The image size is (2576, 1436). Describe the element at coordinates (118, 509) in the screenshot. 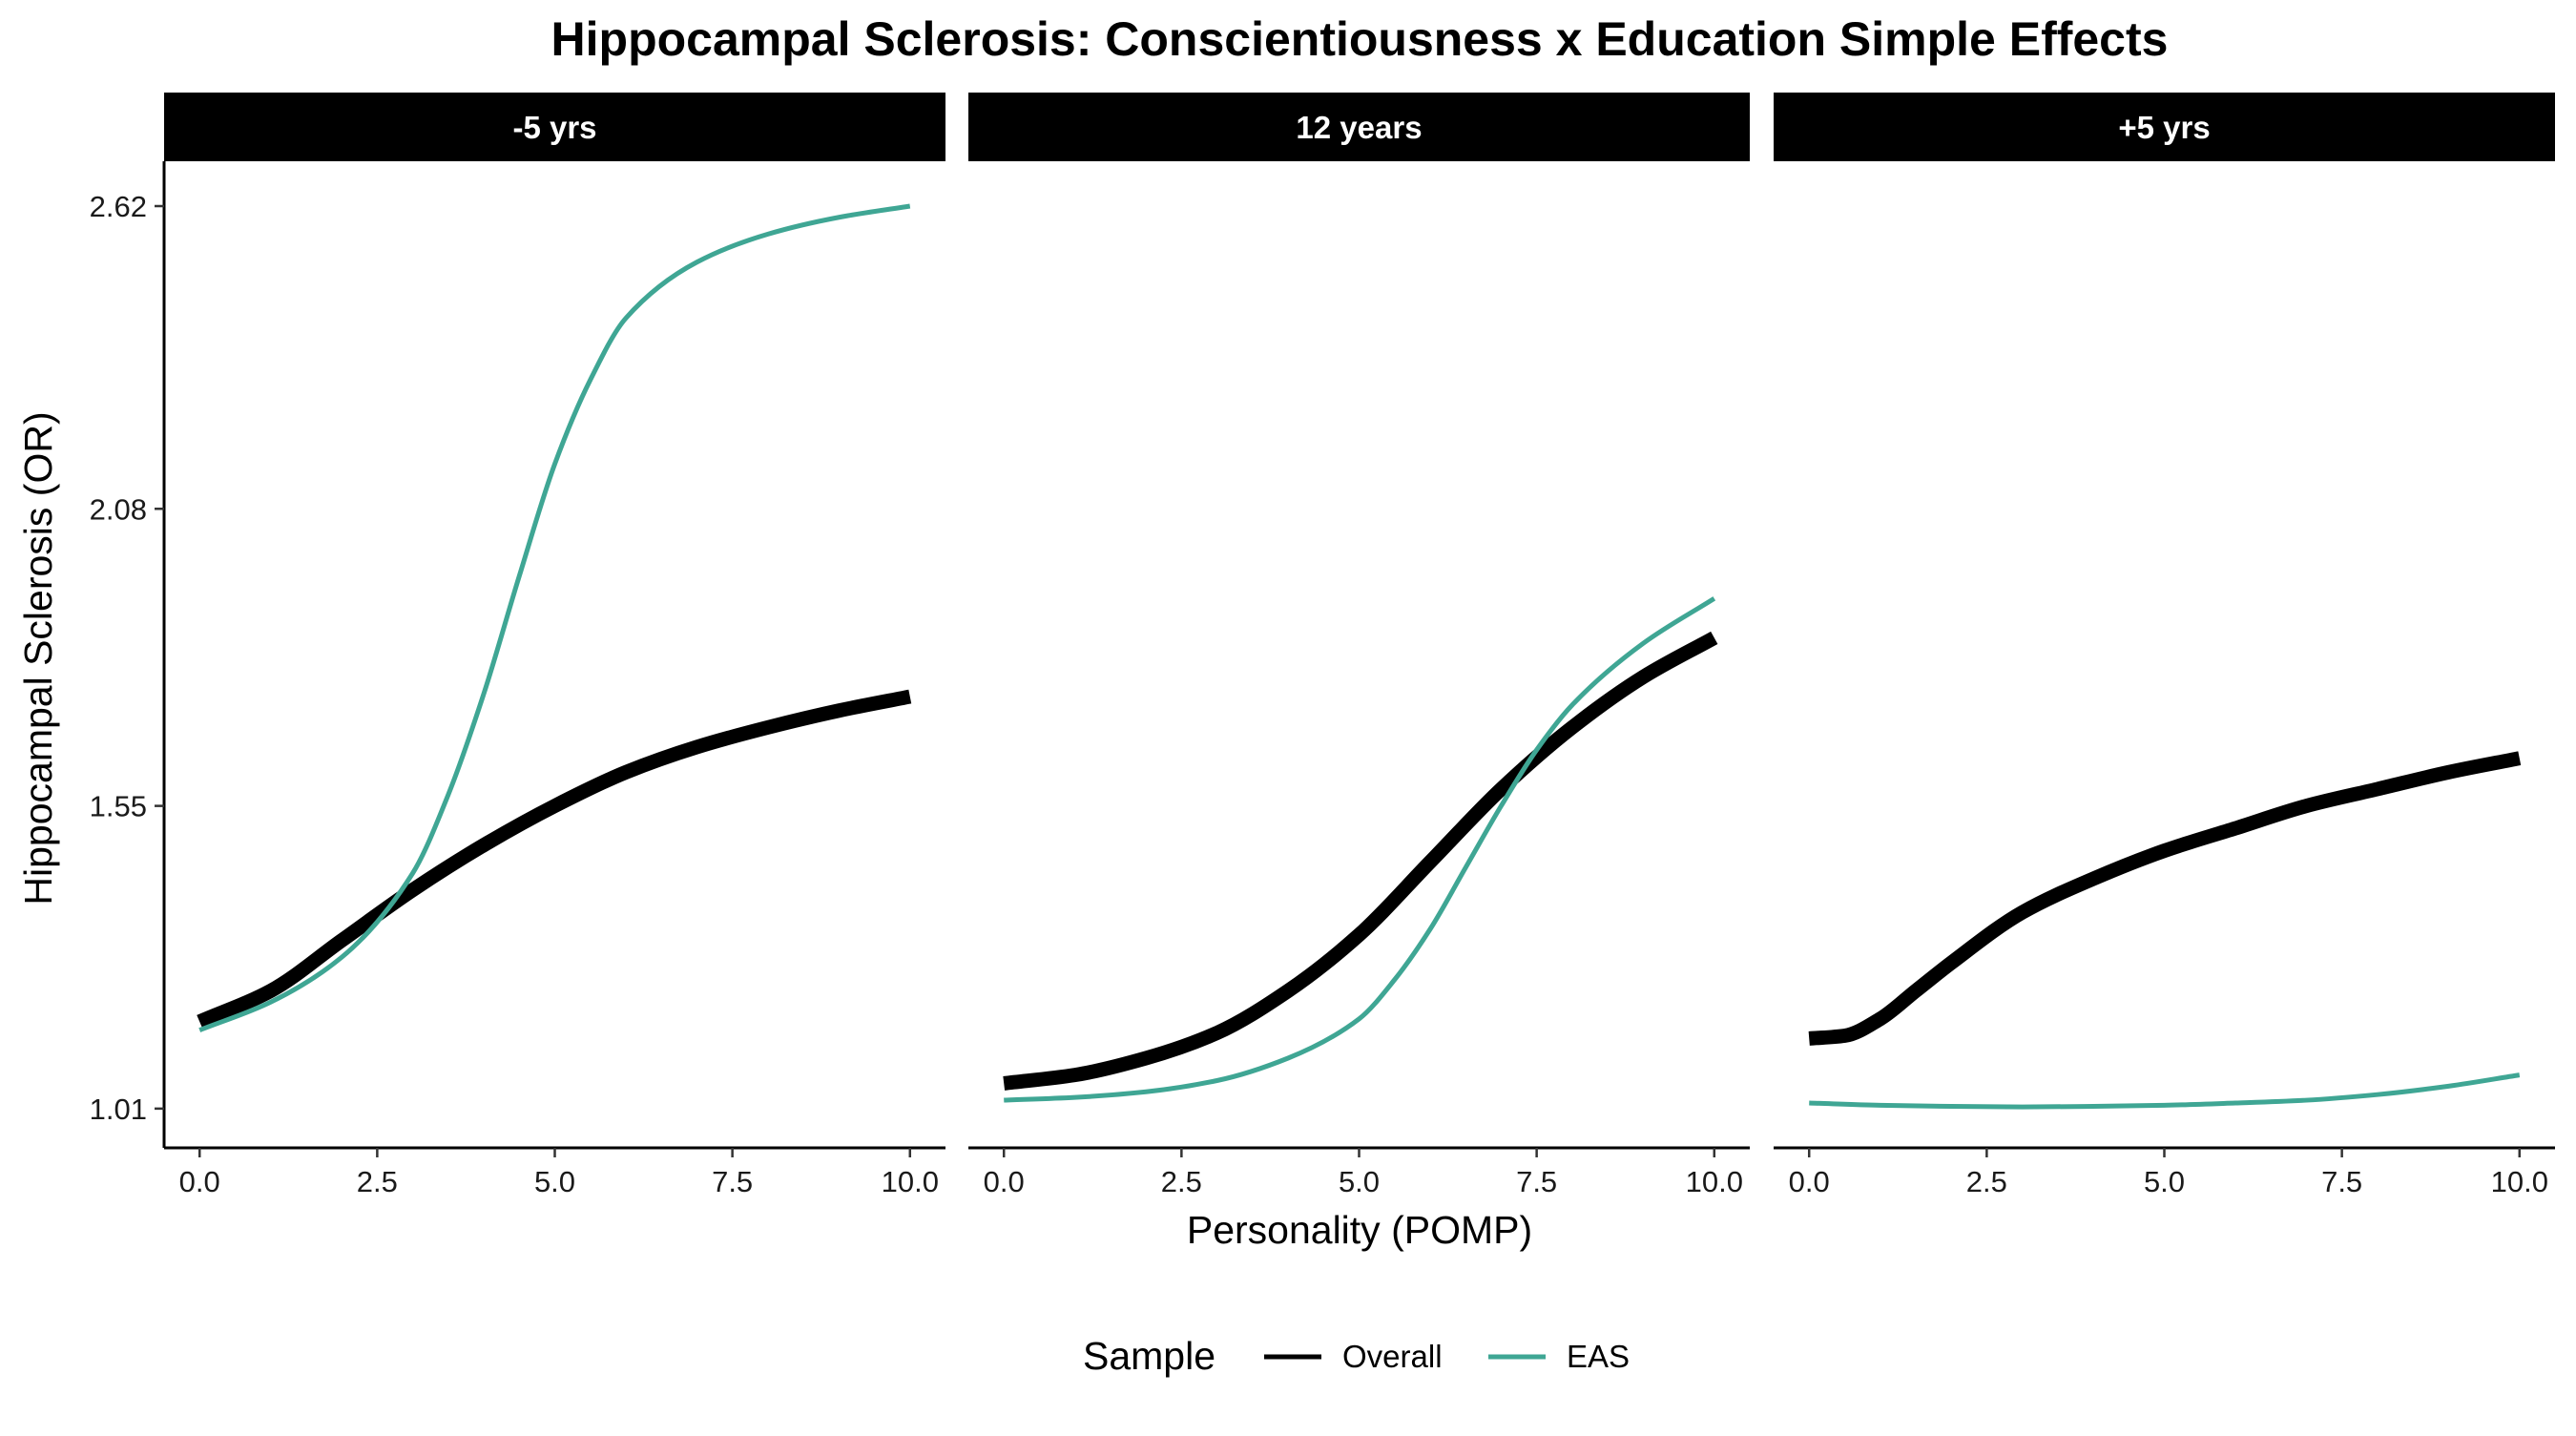

I see `y-tick-label: 2.08` at that location.